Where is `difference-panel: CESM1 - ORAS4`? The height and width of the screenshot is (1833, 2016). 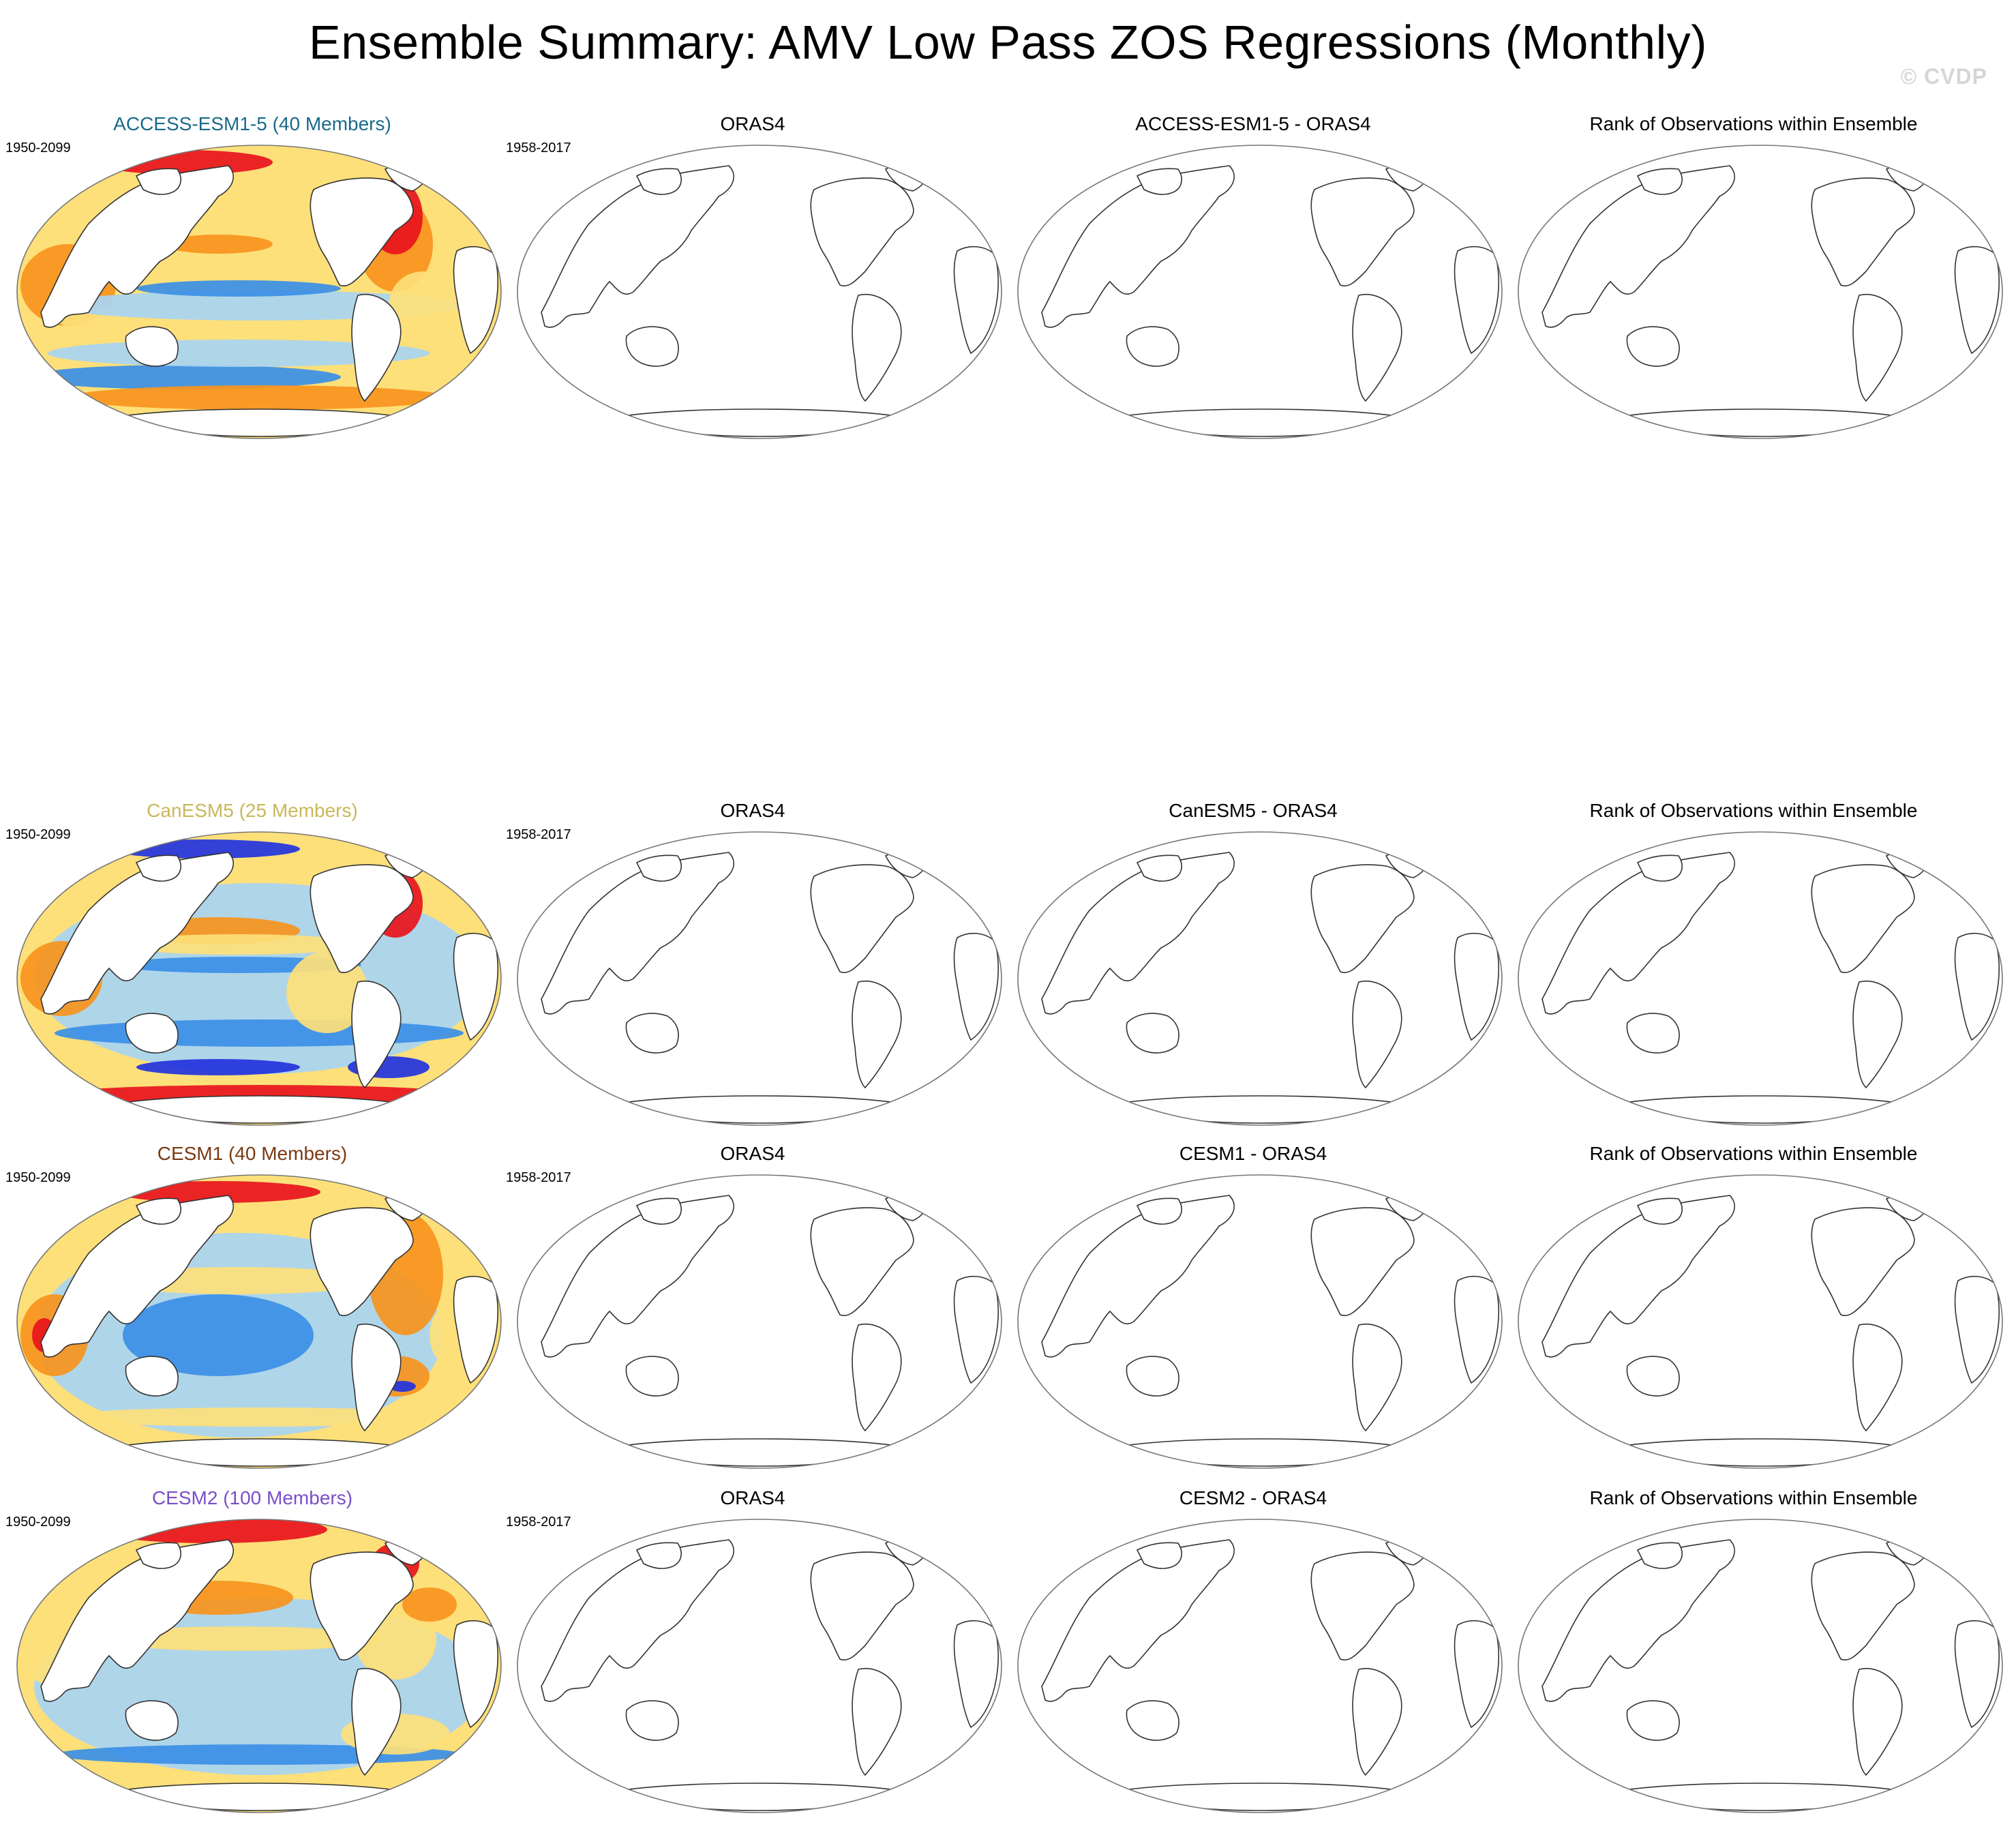 difference-panel: CESM1 - ORAS4 is located at coordinates (1256, 1310).